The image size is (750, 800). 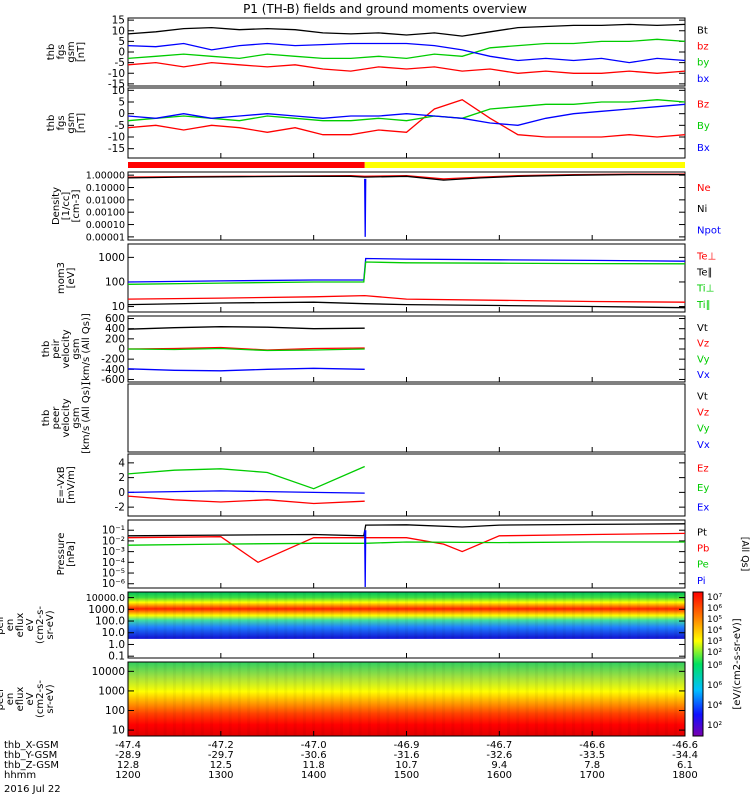 What do you see at coordinates (56, 206) in the screenshot?
I see `y-axis-label: Density` at bounding box center [56, 206].